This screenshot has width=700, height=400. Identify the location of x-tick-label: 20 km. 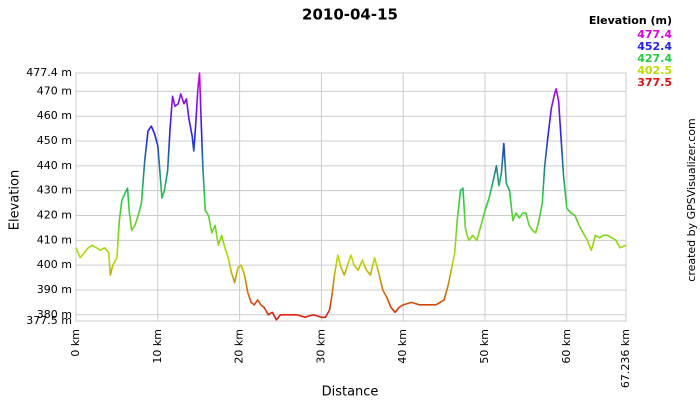
(239, 346).